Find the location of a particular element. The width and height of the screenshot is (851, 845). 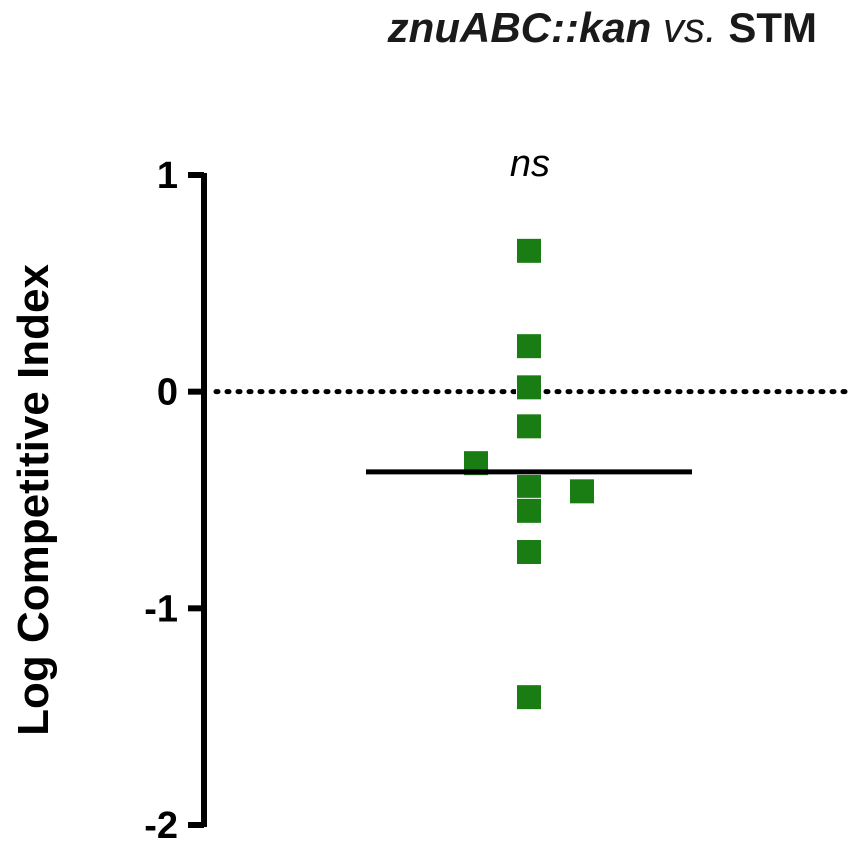

y-tick-label: -2 is located at coordinates (161, 825).